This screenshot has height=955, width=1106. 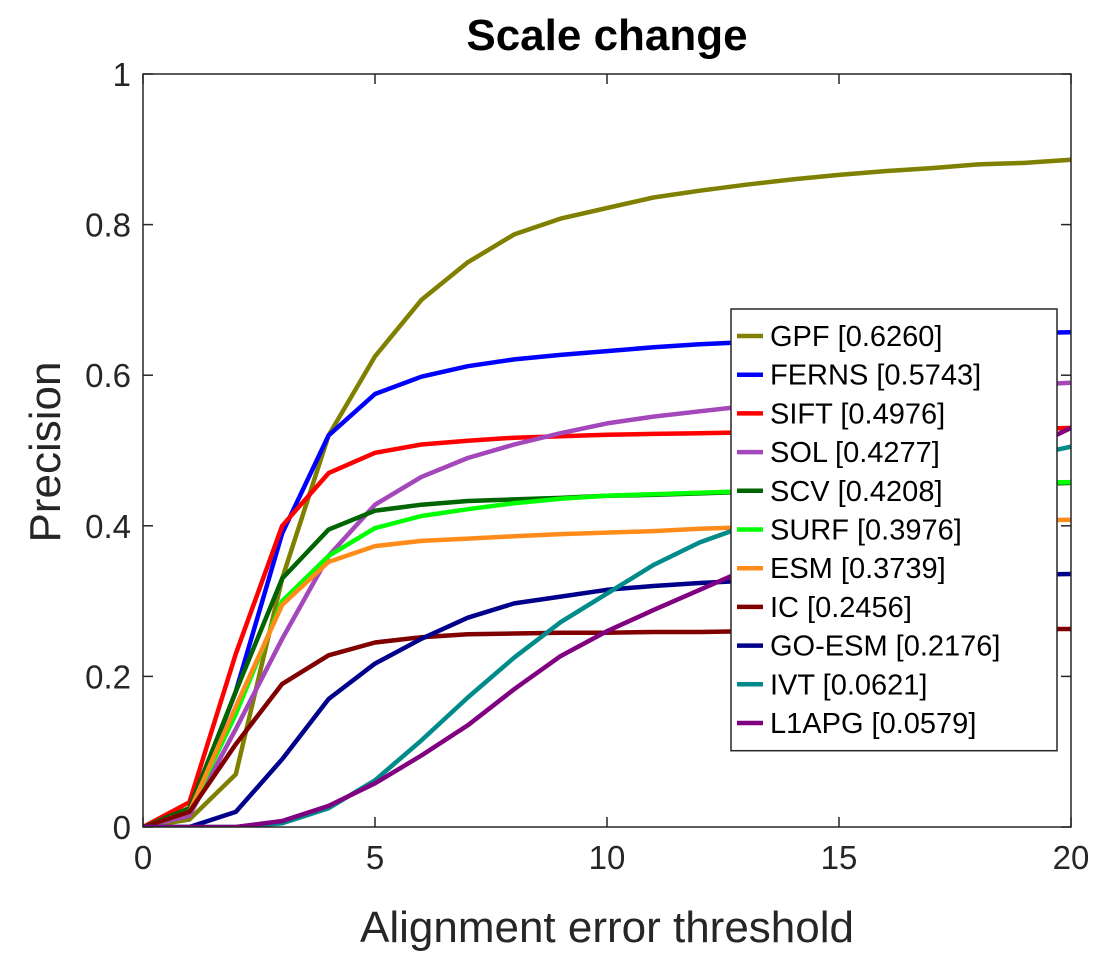 What do you see at coordinates (841, 608) in the screenshot?
I see `legend-label-7: IC [0.2456]` at bounding box center [841, 608].